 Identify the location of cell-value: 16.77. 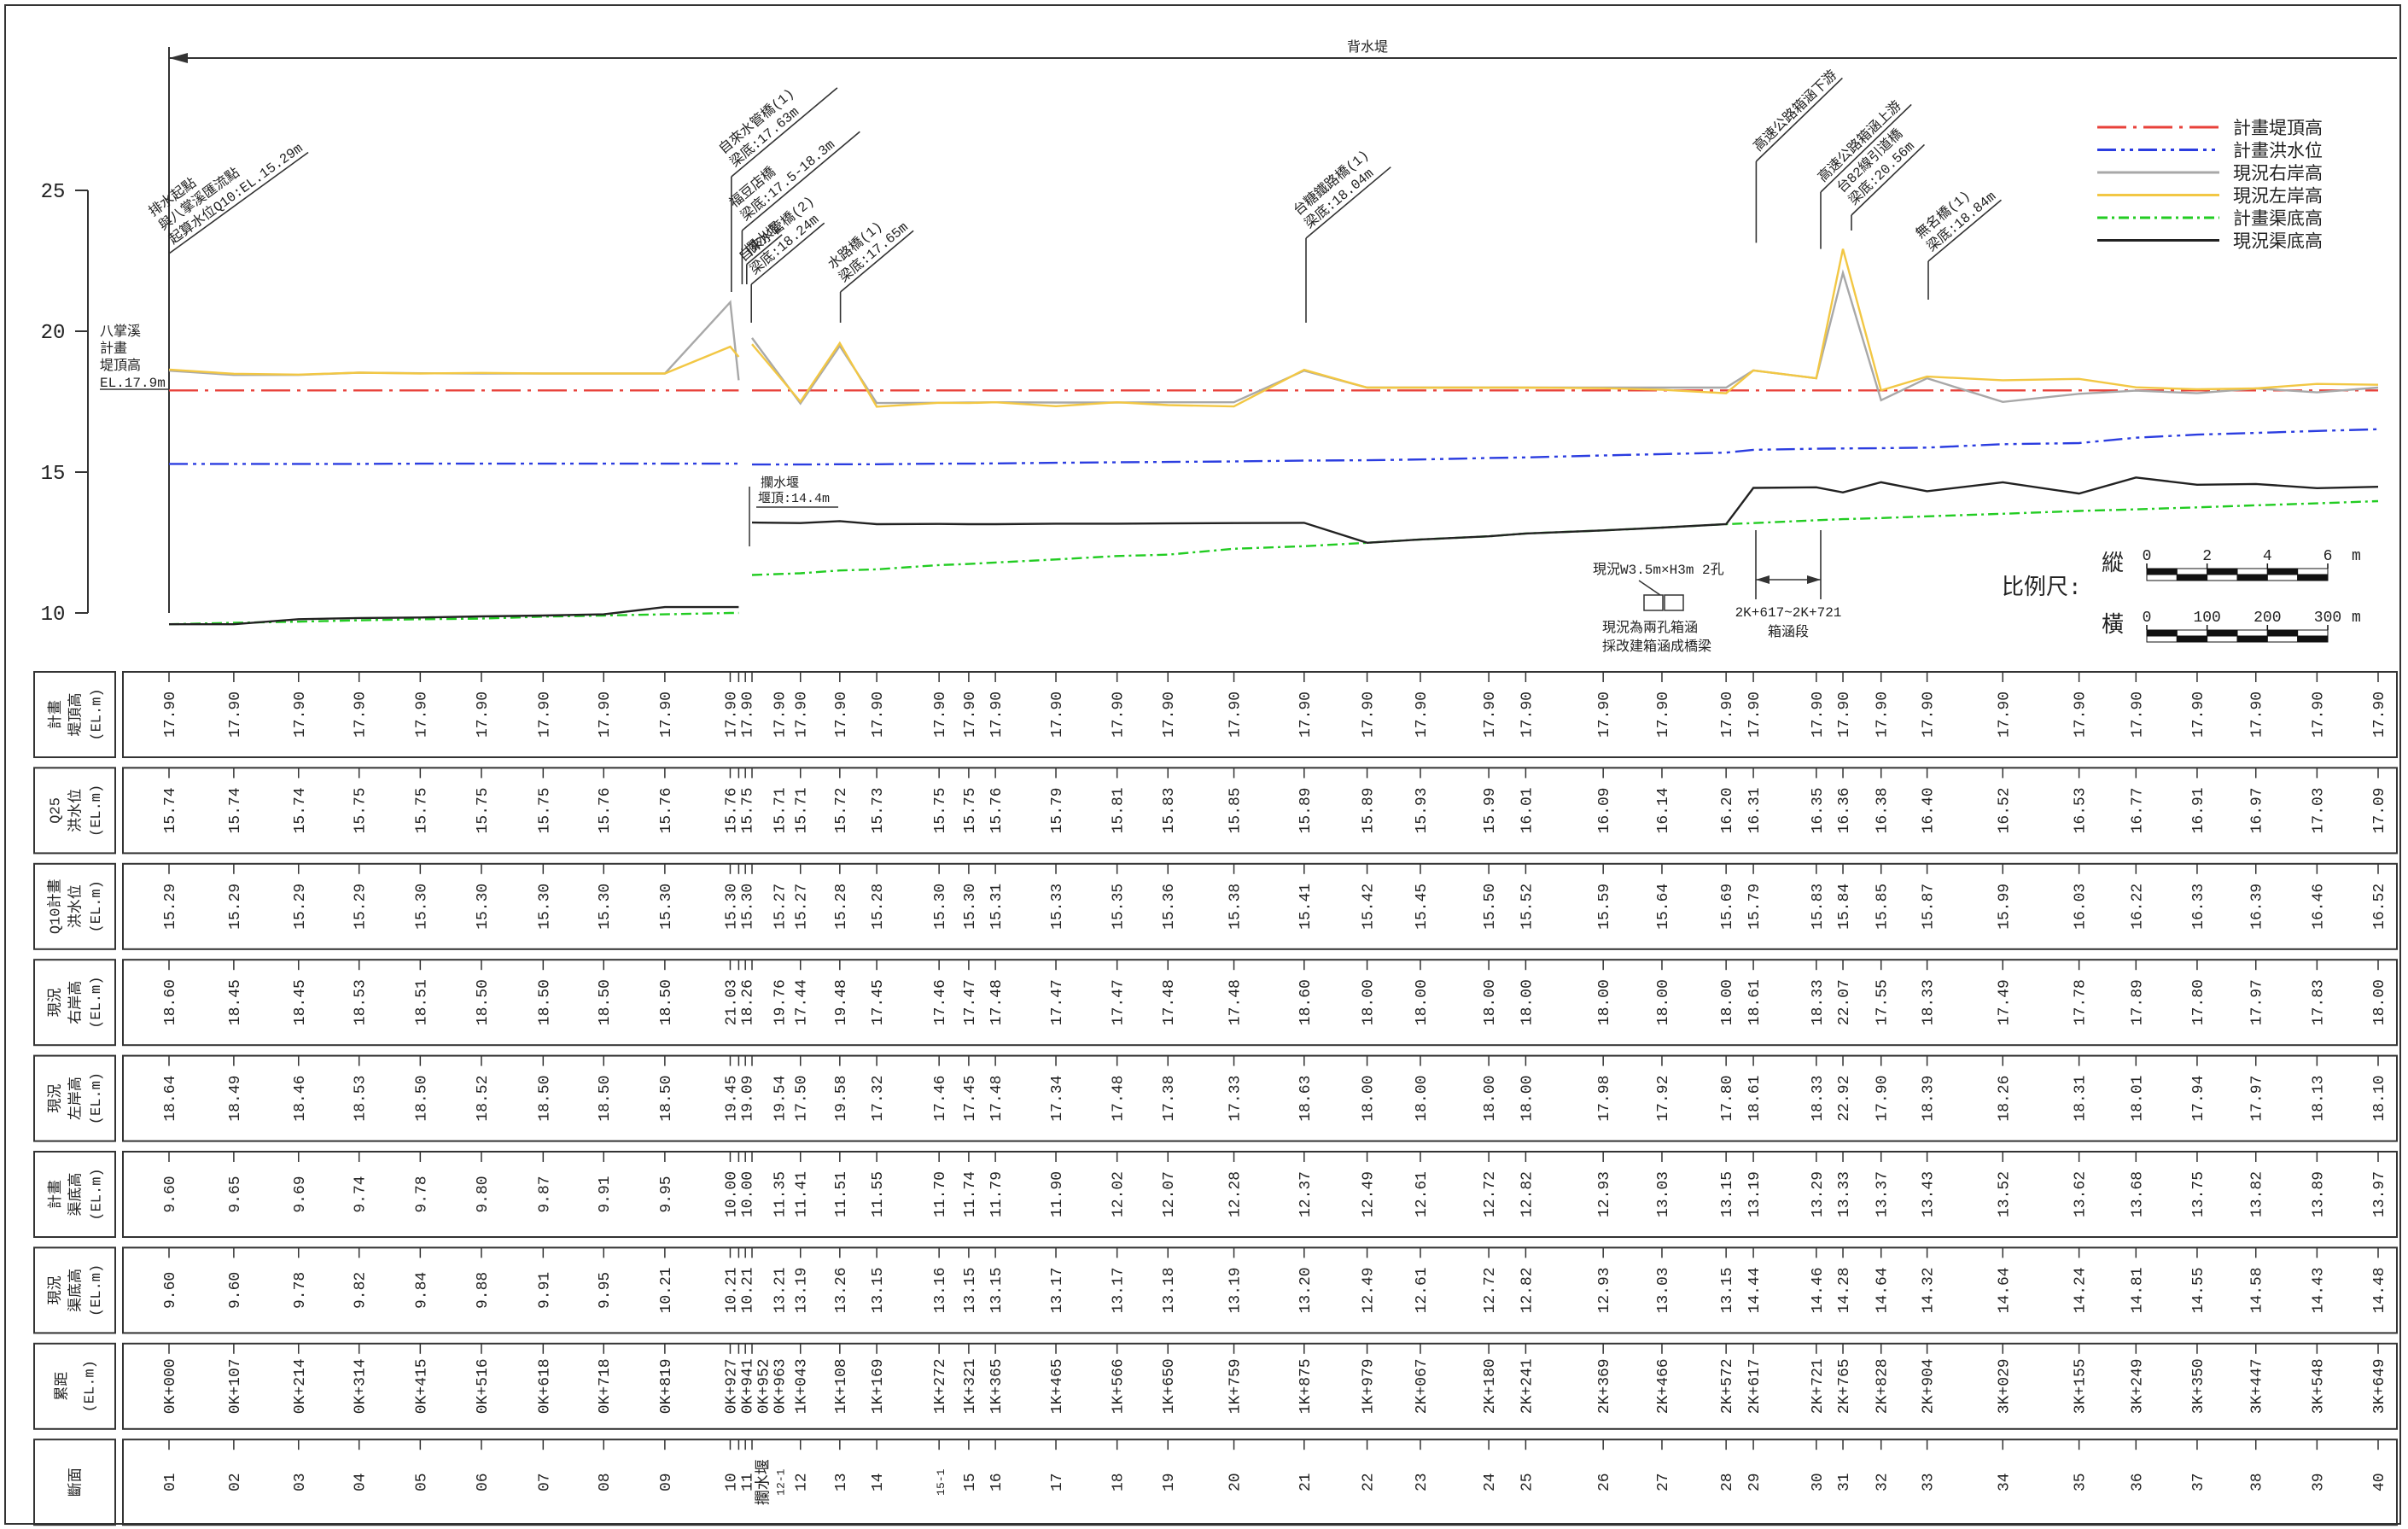
(2137, 810).